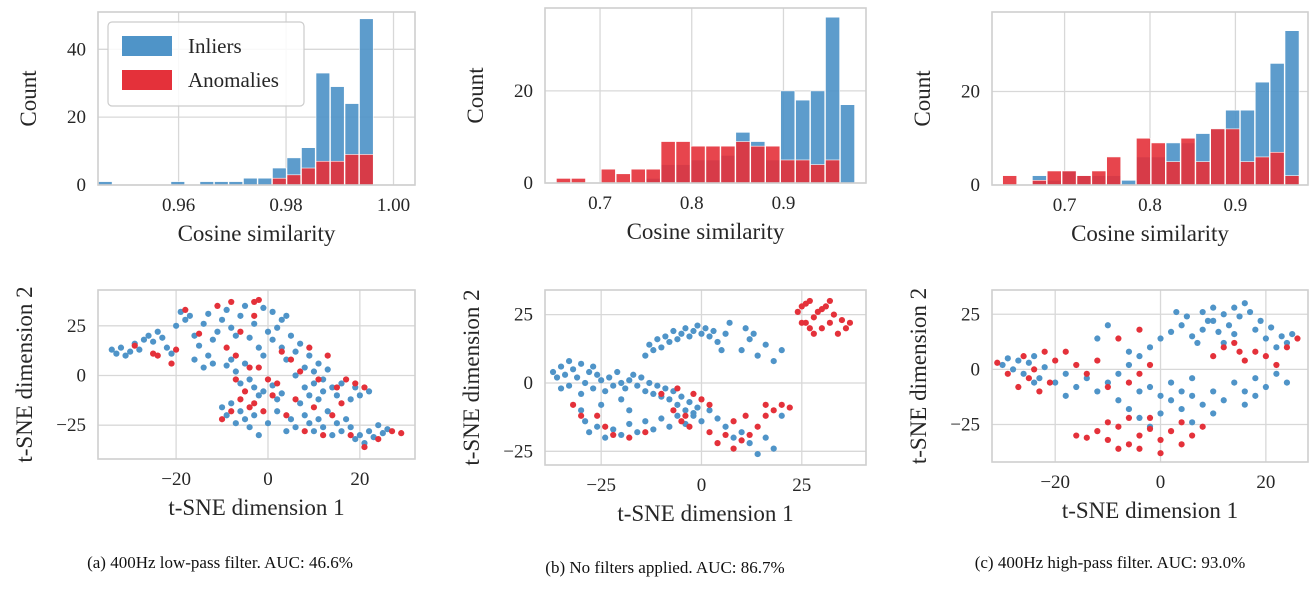  Describe the element at coordinates (1055, 482) in the screenshot. I see `xtick-label: −20` at that location.